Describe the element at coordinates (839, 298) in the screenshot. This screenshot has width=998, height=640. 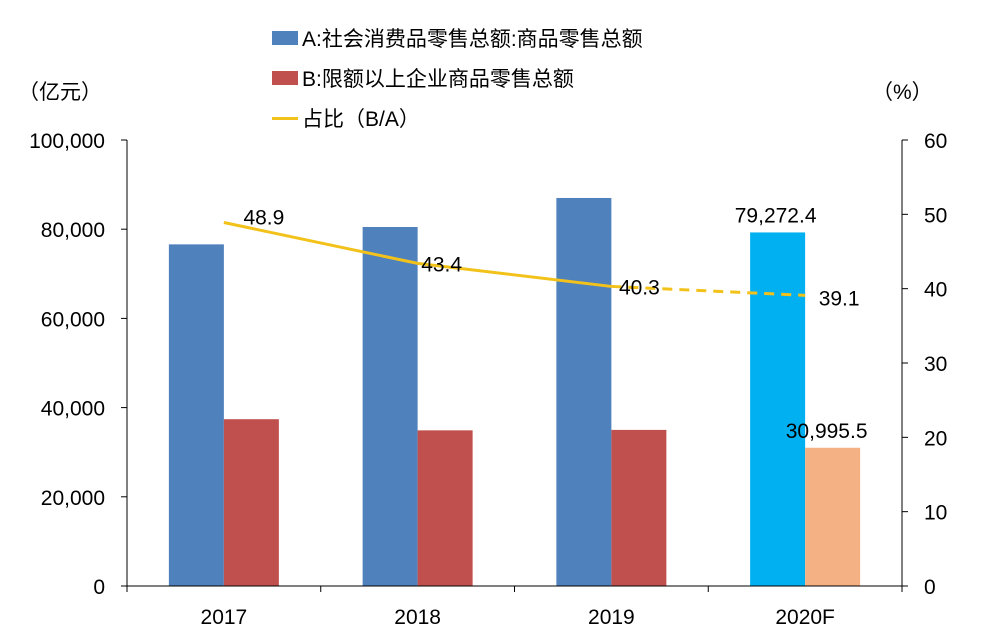
I see `ratio-label-2020F: 39.1` at that location.